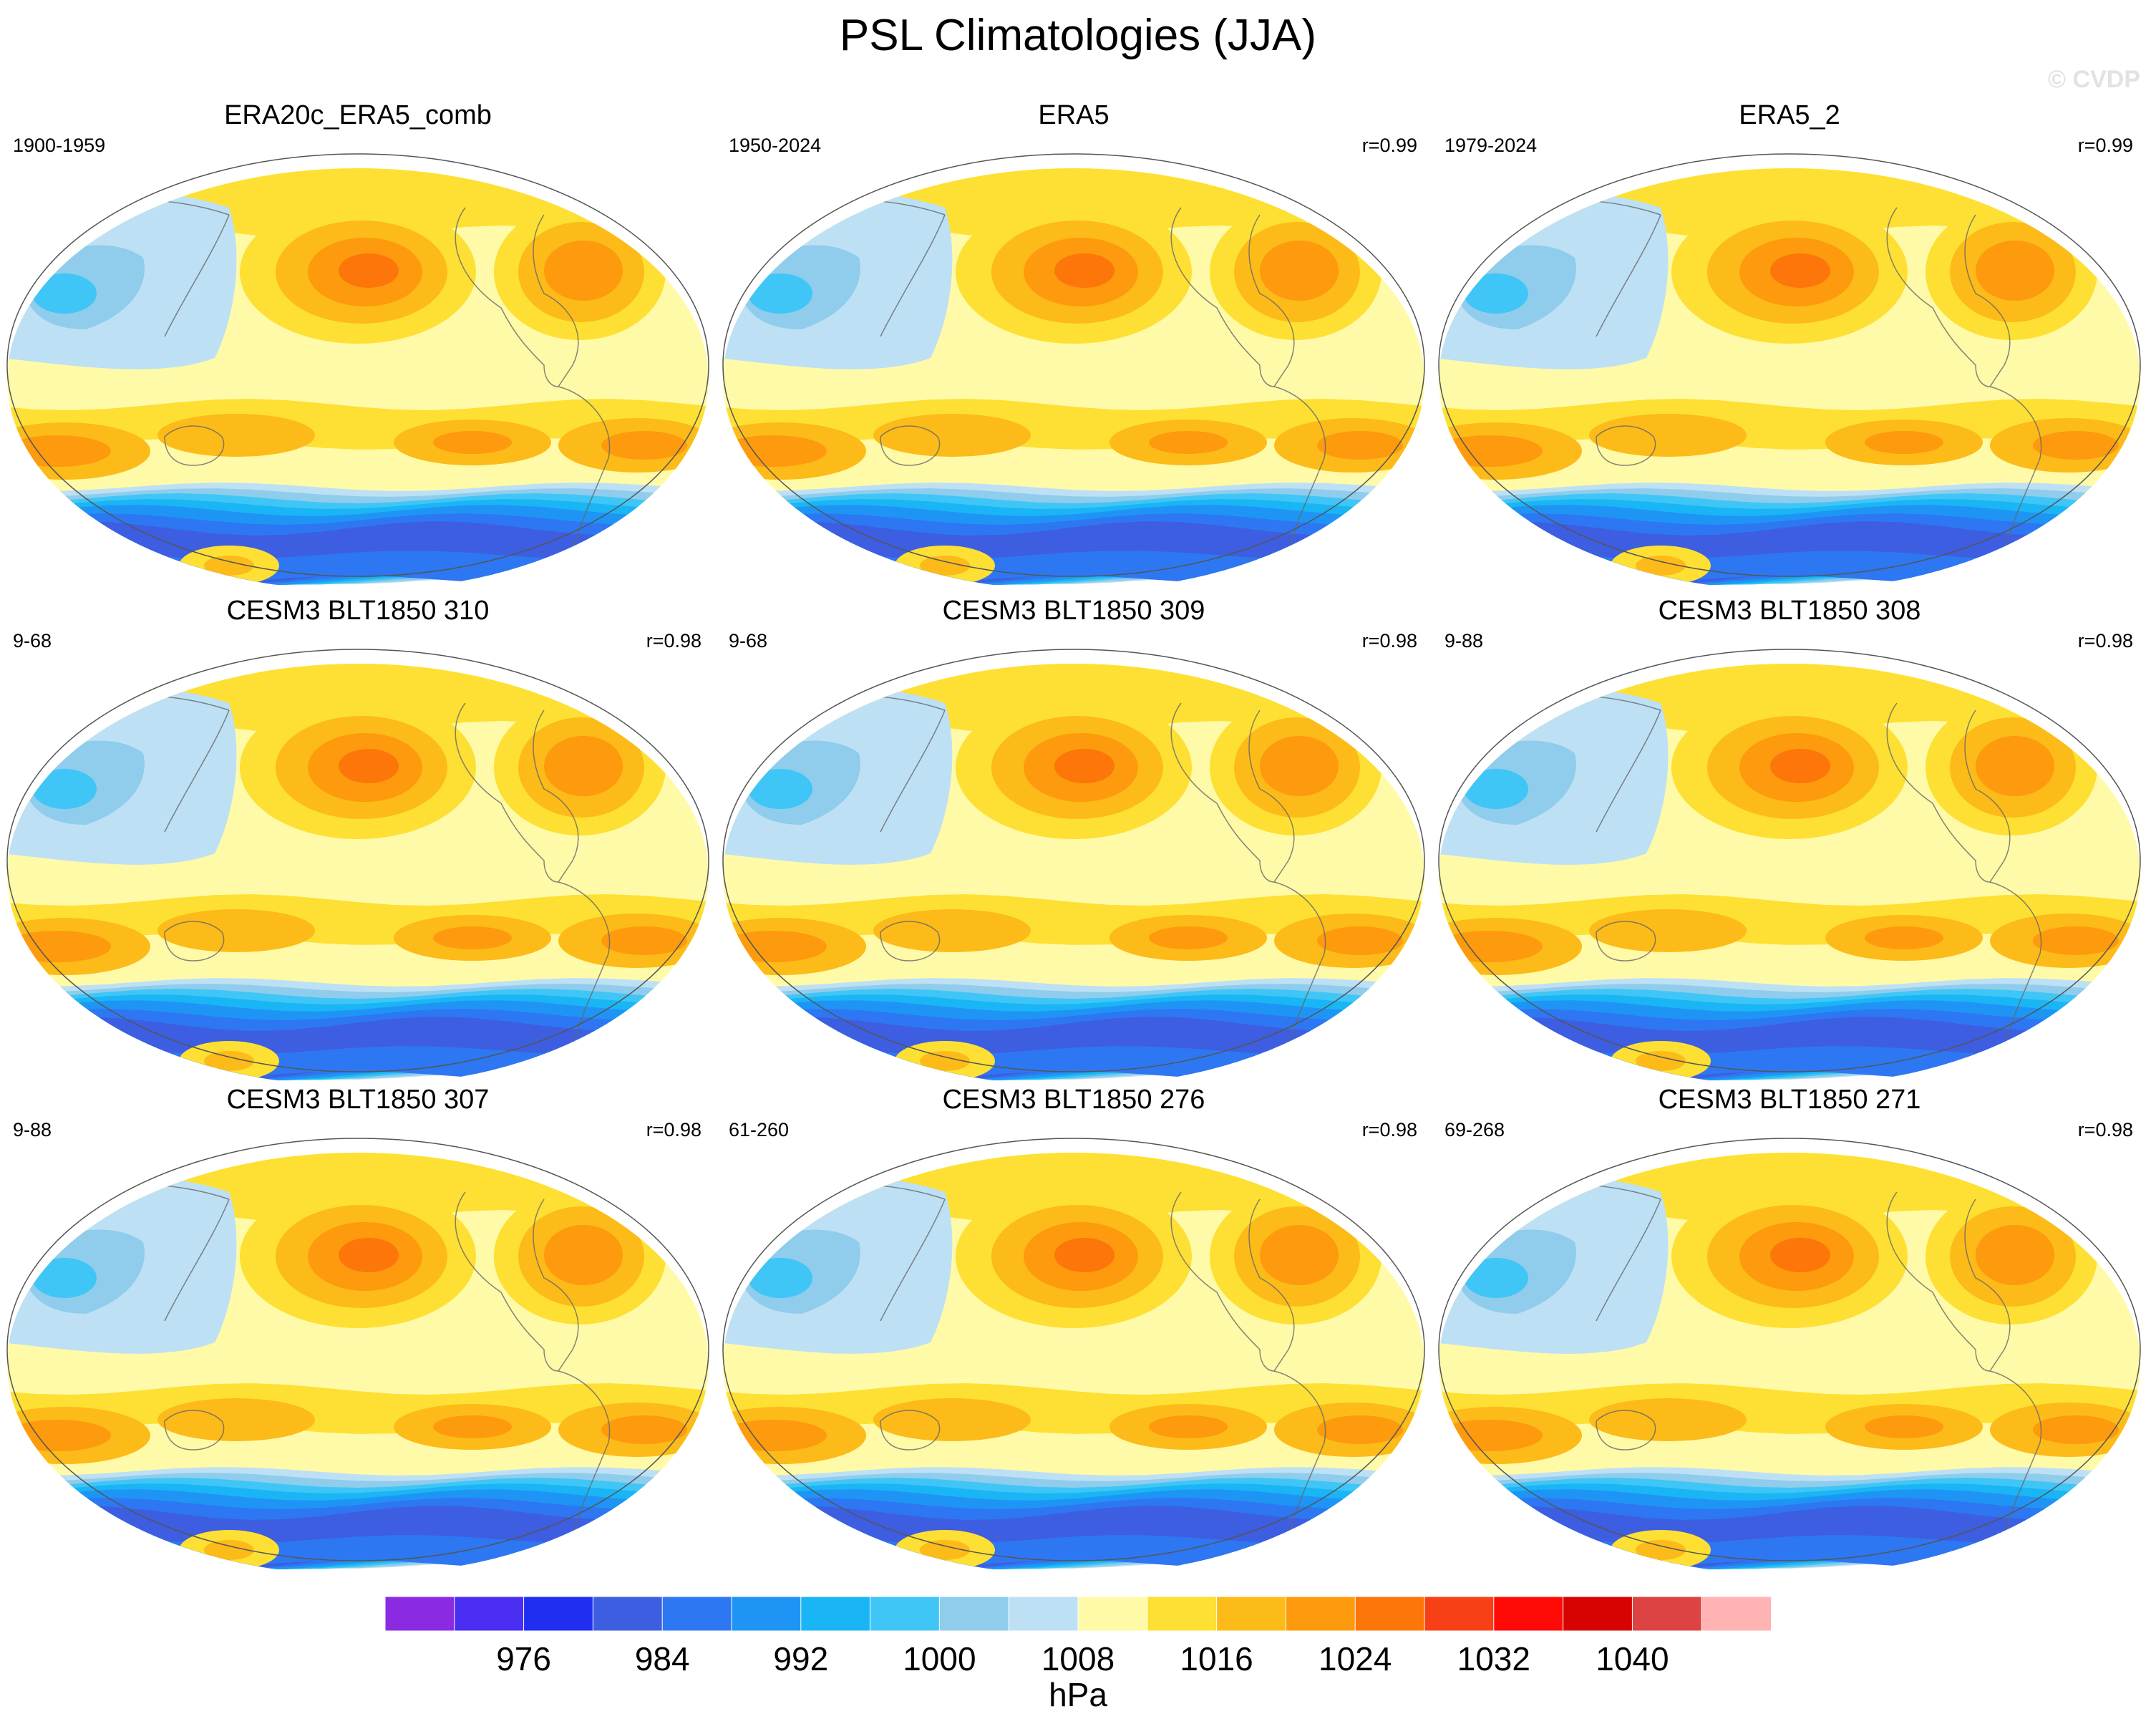  Describe the element at coordinates (1474, 1129) in the screenshot. I see `panel-year-range: 69-268` at that location.